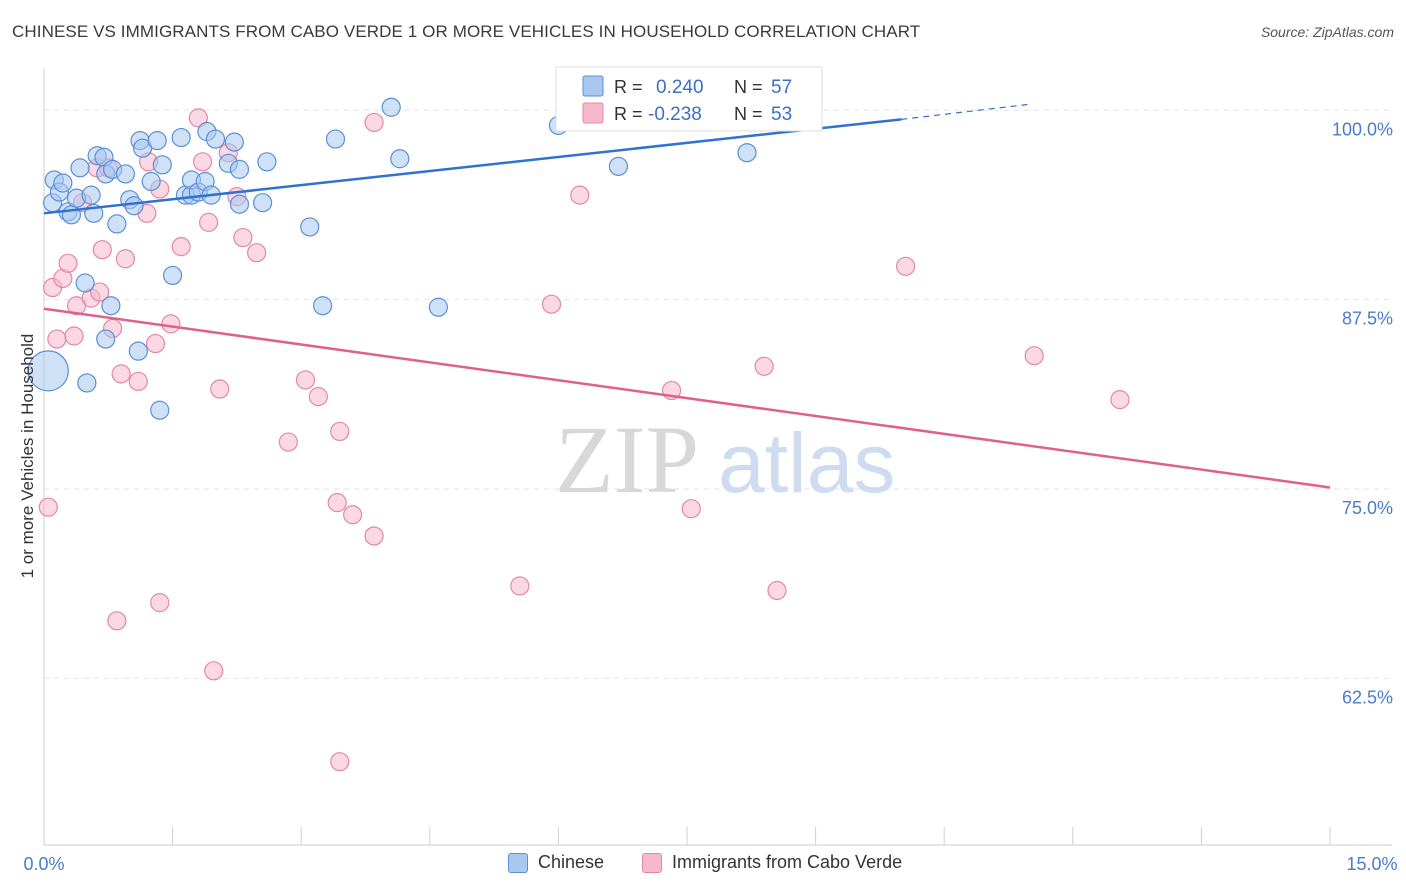 The width and height of the screenshot is (1406, 892). What do you see at coordinates (781, 114) in the screenshot?
I see `legend-n-value-cabo: 53` at bounding box center [781, 114].